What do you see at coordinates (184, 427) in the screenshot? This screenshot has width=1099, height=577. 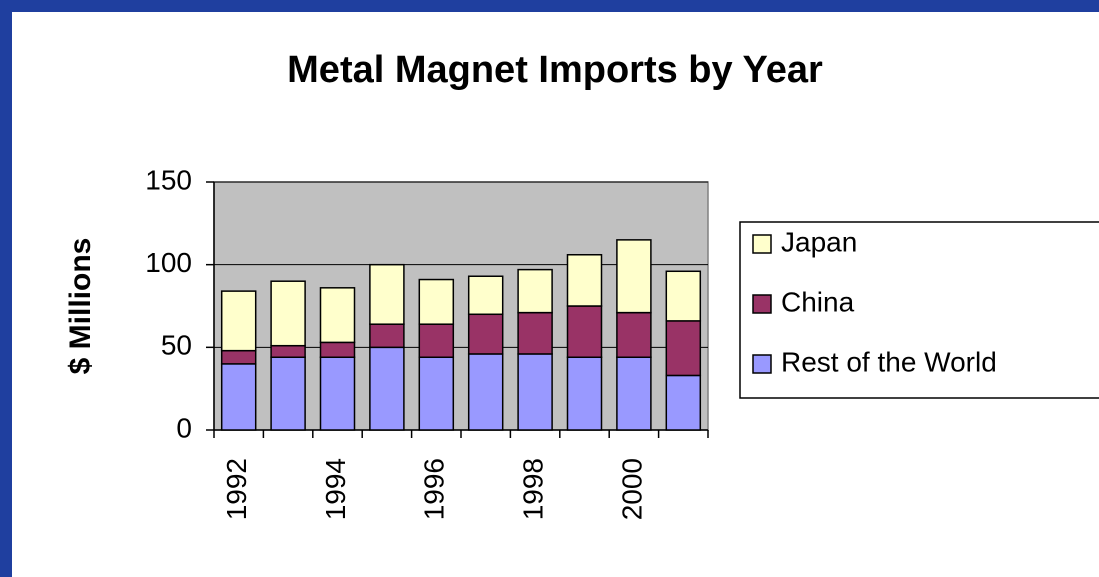 I see `y-tick-label: 0` at bounding box center [184, 427].